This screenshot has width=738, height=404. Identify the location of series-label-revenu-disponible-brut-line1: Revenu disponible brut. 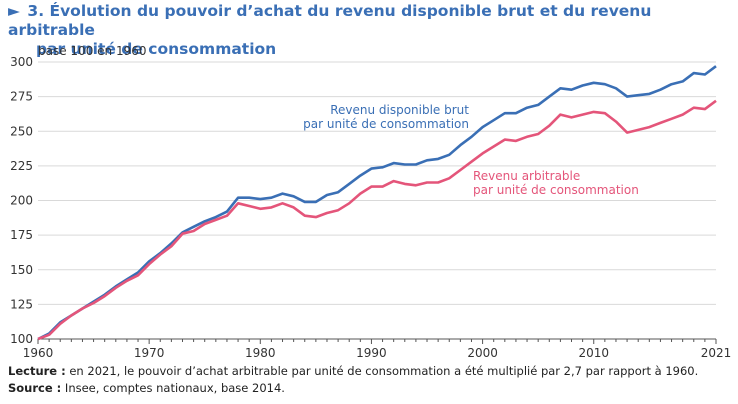
(399, 110).